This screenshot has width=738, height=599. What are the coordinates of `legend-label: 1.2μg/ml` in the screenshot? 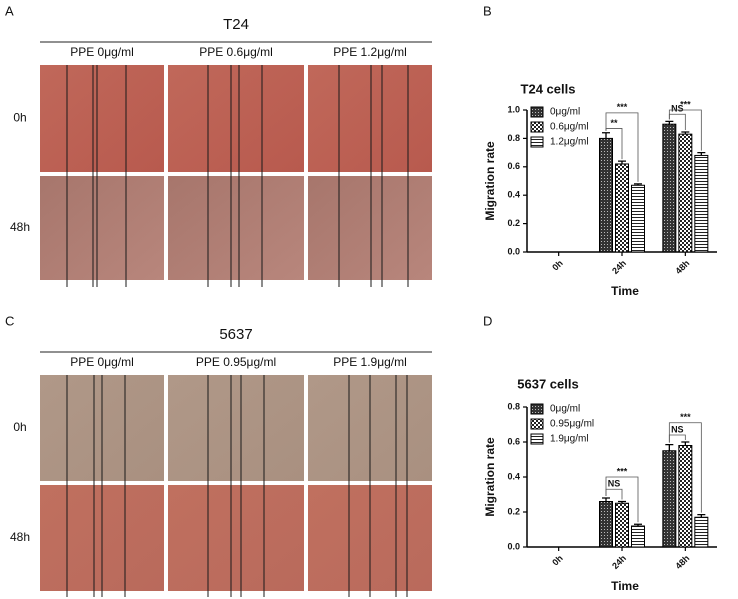 It's located at (569, 142).